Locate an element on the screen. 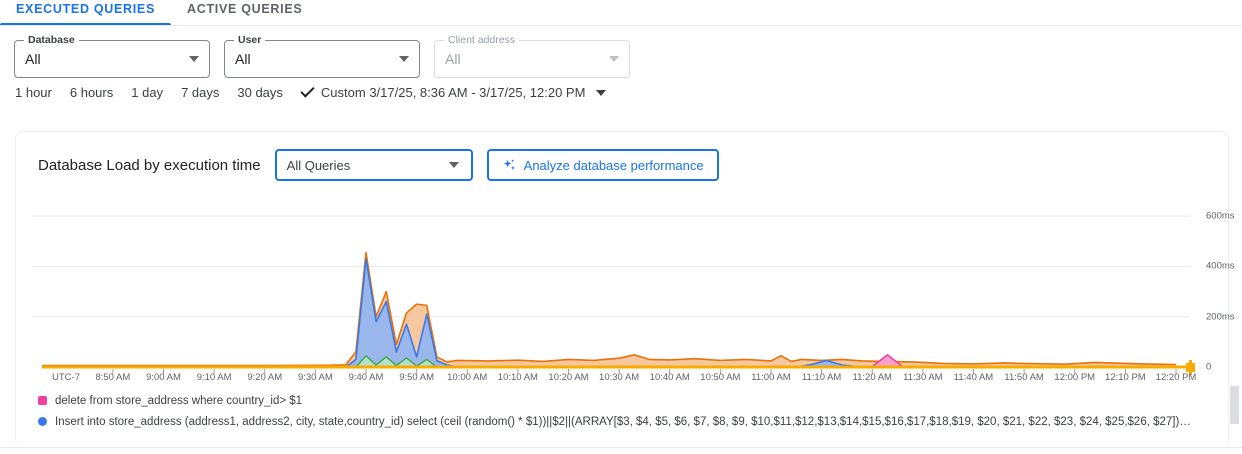 The height and width of the screenshot is (454, 1242). tab-bar: EXECUTED QUERIES ACTIVE QUERIES is located at coordinates (621, 13).